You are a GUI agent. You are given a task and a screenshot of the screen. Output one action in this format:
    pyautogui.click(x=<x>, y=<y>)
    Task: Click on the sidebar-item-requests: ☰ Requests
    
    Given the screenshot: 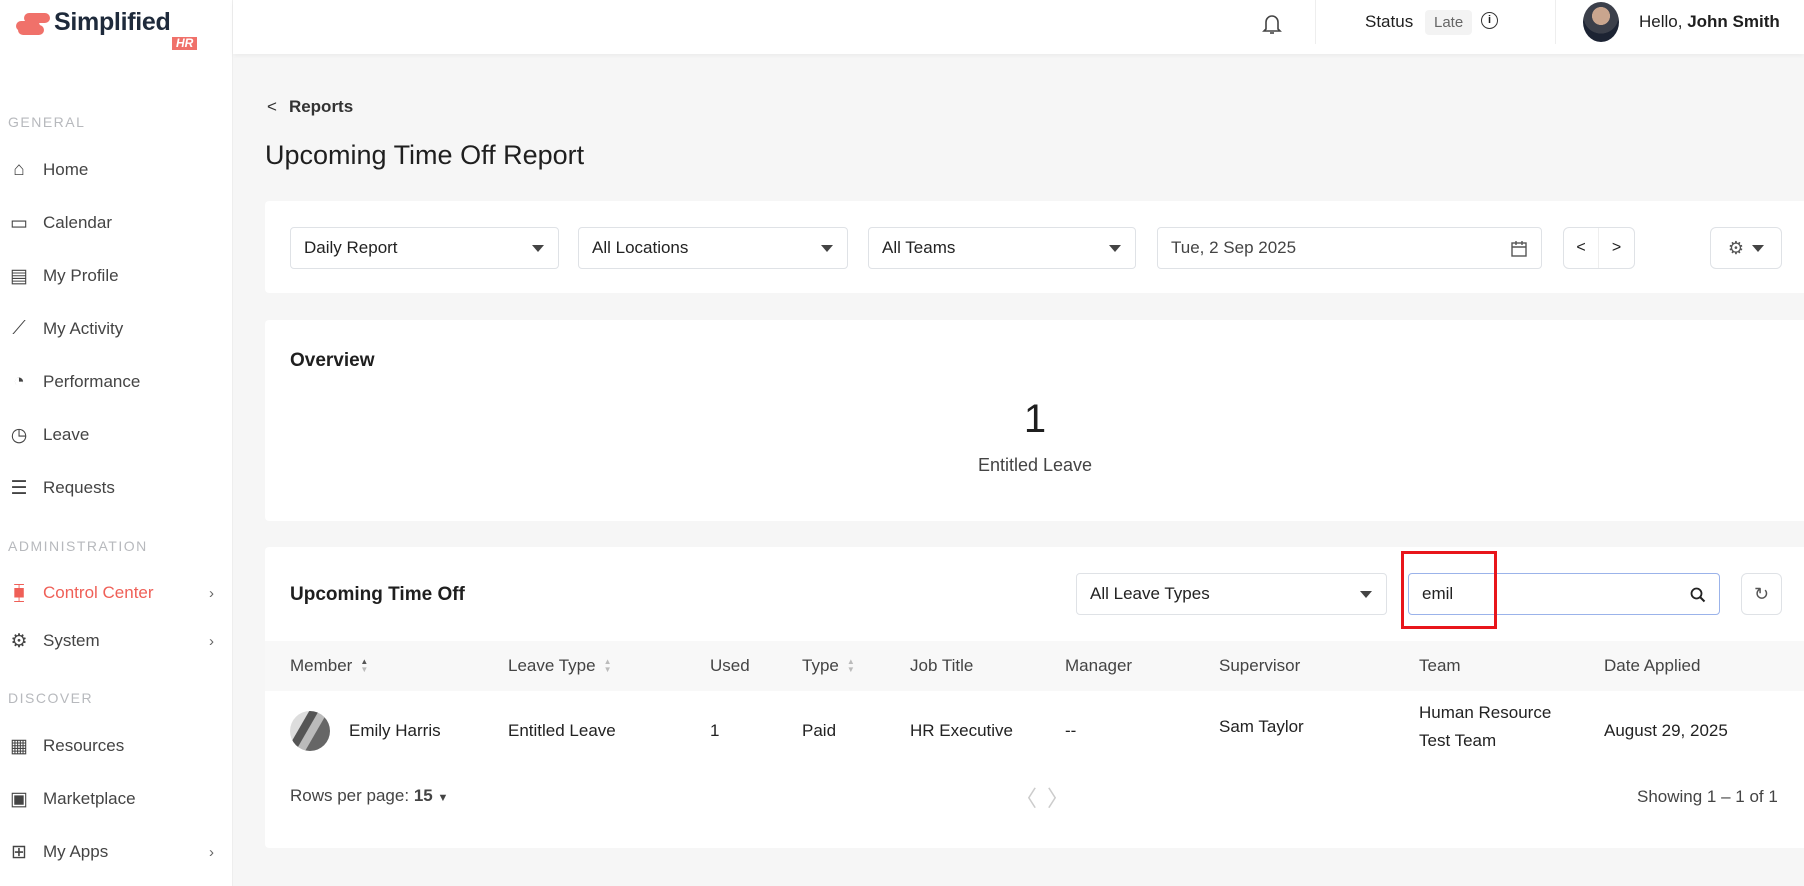 What is the action you would take?
    pyautogui.click(x=113, y=488)
    